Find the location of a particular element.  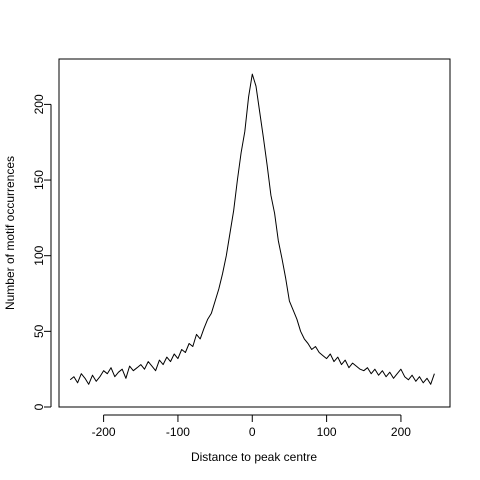

y-tick-label: 150 is located at coordinates (39, 180).